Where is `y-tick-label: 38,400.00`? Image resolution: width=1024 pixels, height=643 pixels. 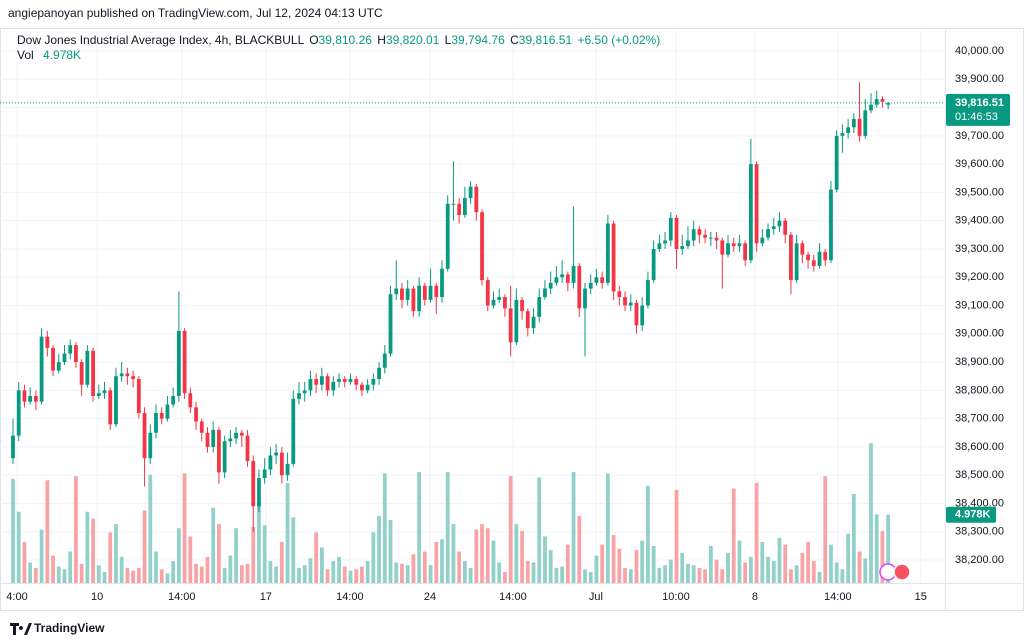 y-tick-label: 38,400.00 is located at coordinates (979, 503).